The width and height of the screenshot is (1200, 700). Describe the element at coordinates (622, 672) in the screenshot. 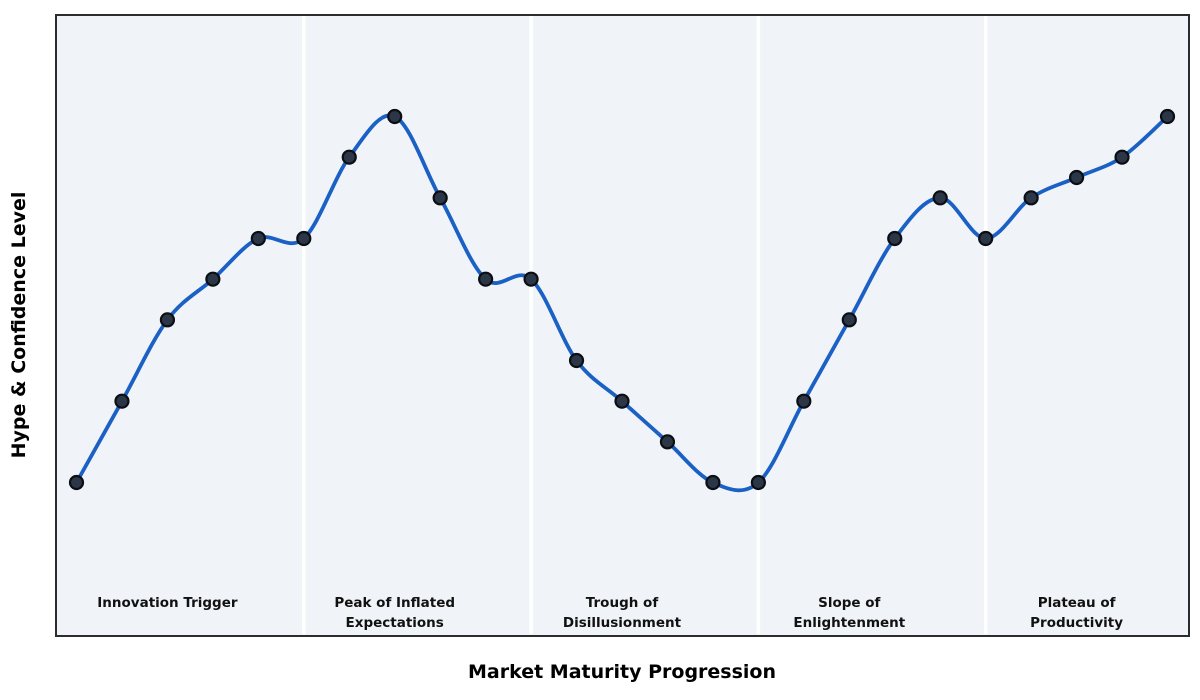

I see `x-axis-label: Market Maturity Progression` at that location.